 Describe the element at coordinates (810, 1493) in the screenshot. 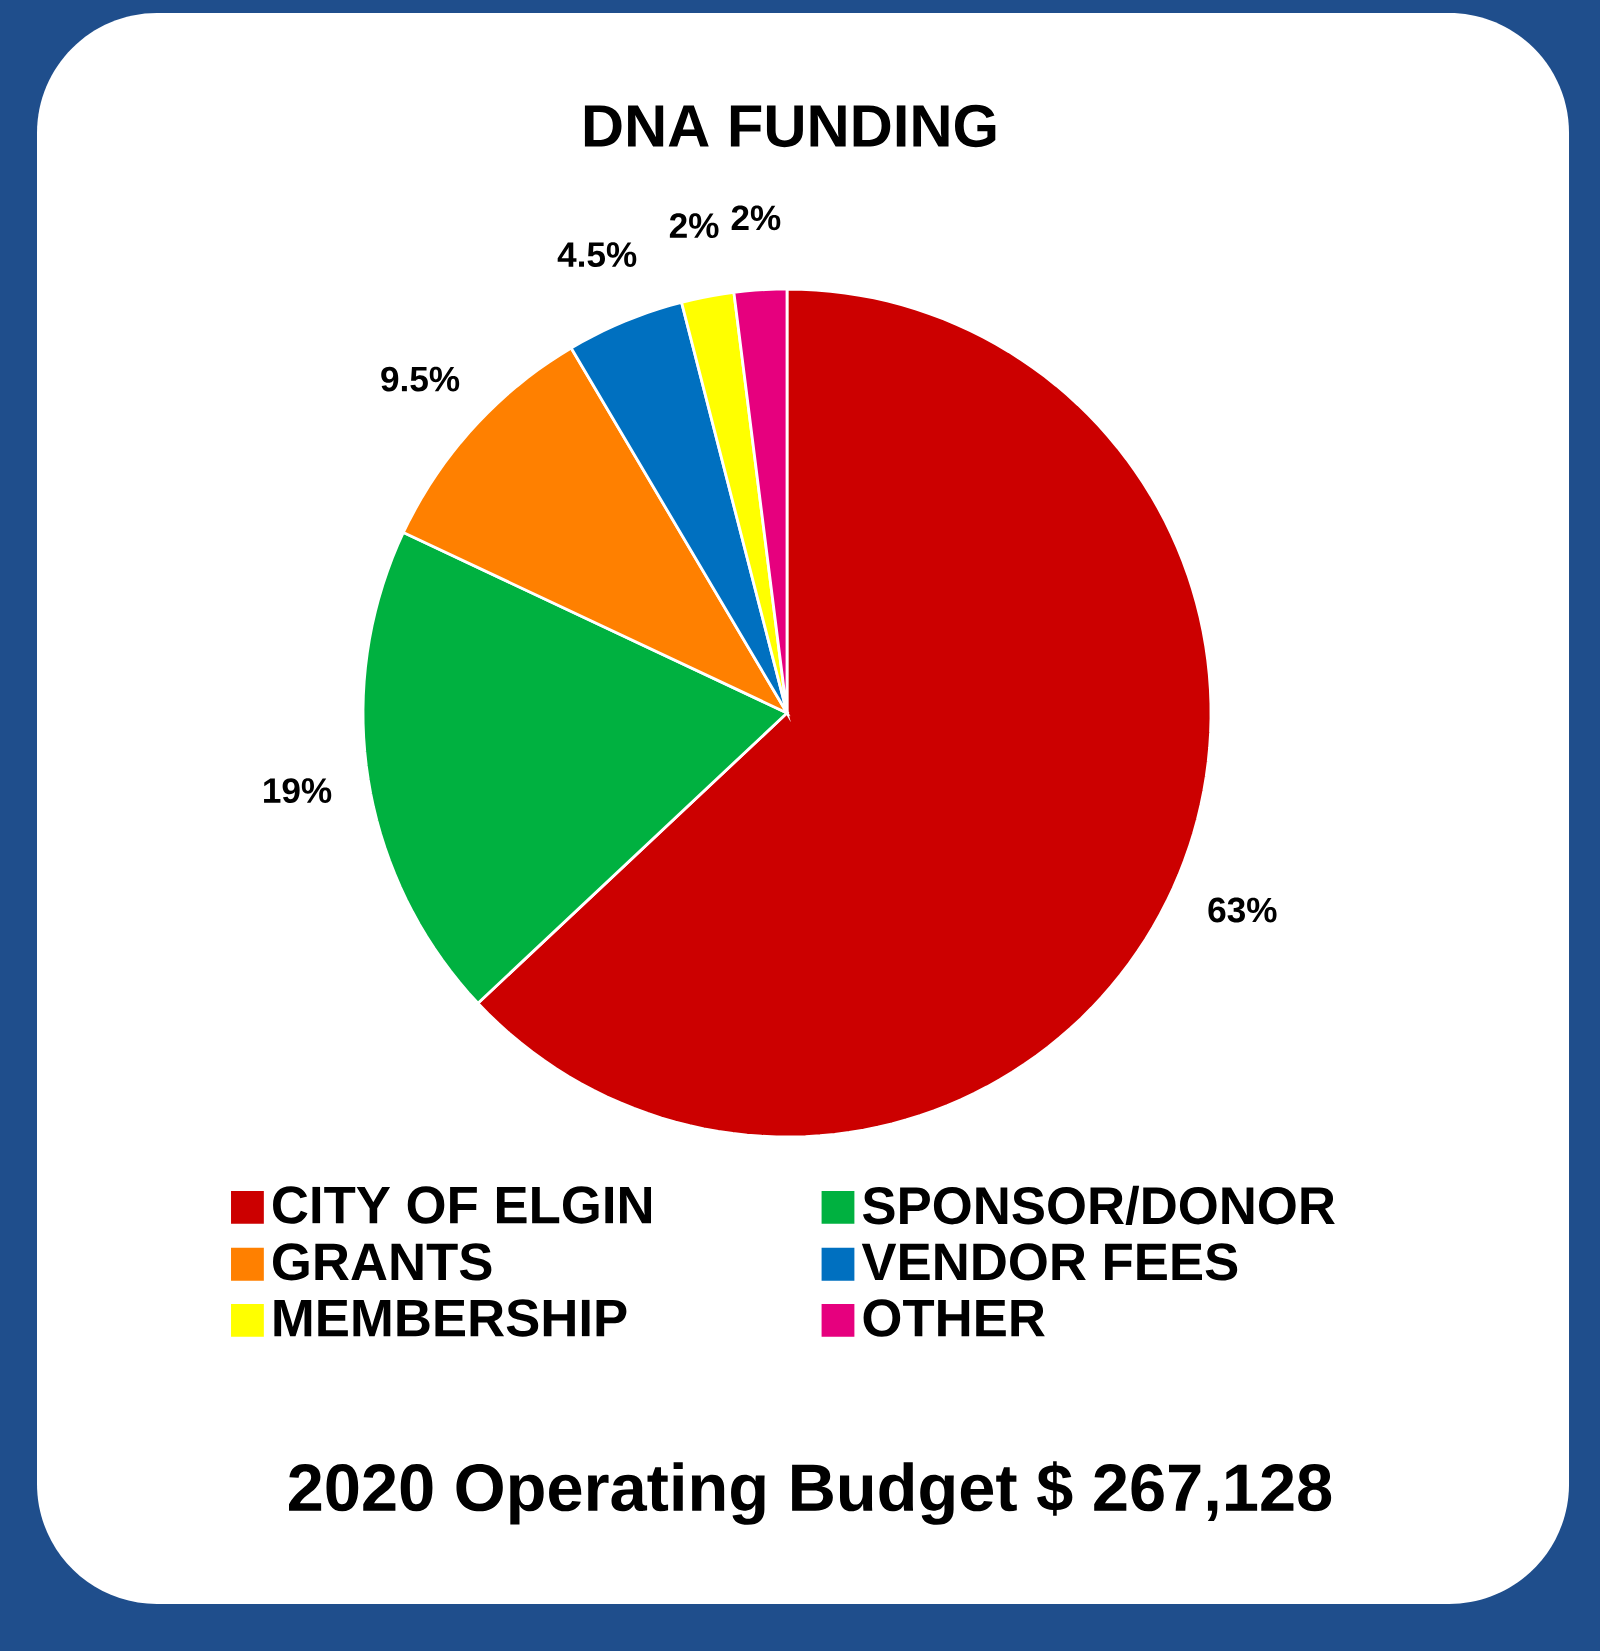

I see `text: 2020 Operating Budget $ 267,128` at that location.